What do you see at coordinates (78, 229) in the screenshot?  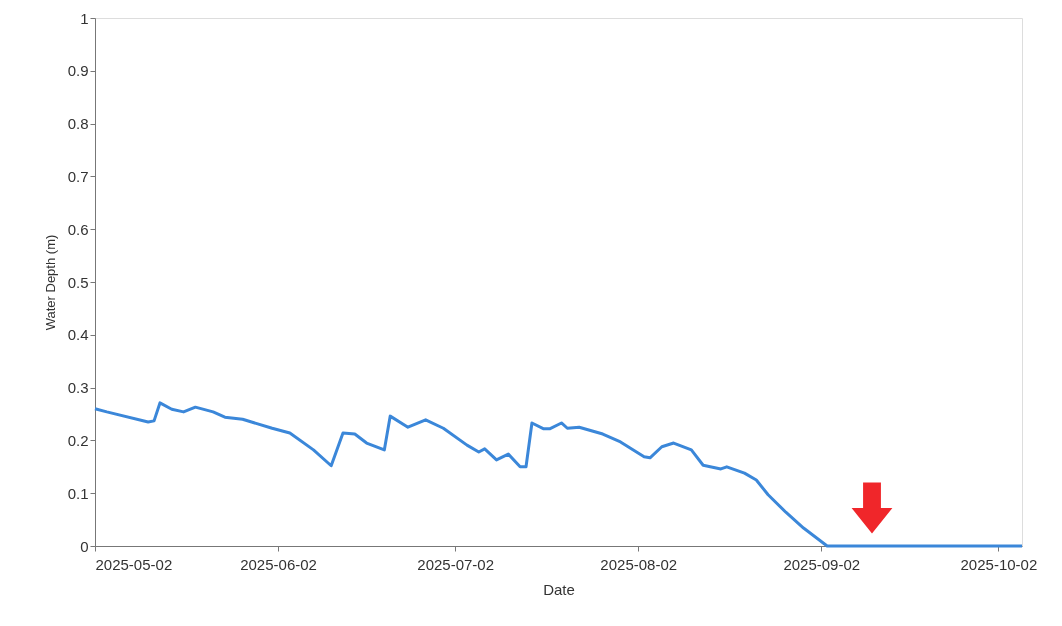 I see `y-tick-label: 0.6` at bounding box center [78, 229].